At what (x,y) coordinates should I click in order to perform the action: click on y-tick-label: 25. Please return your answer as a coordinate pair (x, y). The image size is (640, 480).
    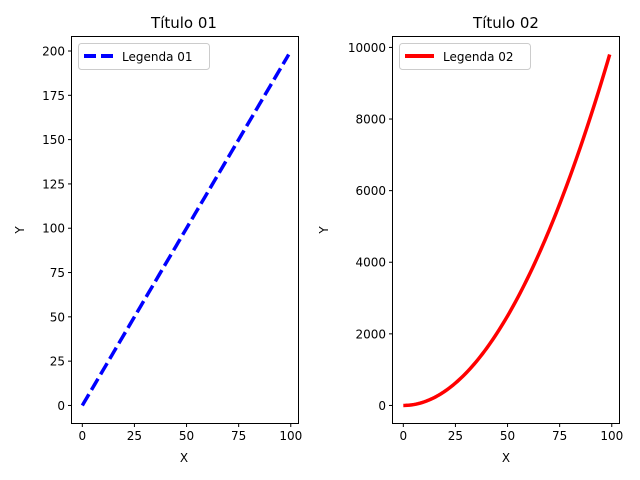
    Looking at the image, I should click on (57, 362).